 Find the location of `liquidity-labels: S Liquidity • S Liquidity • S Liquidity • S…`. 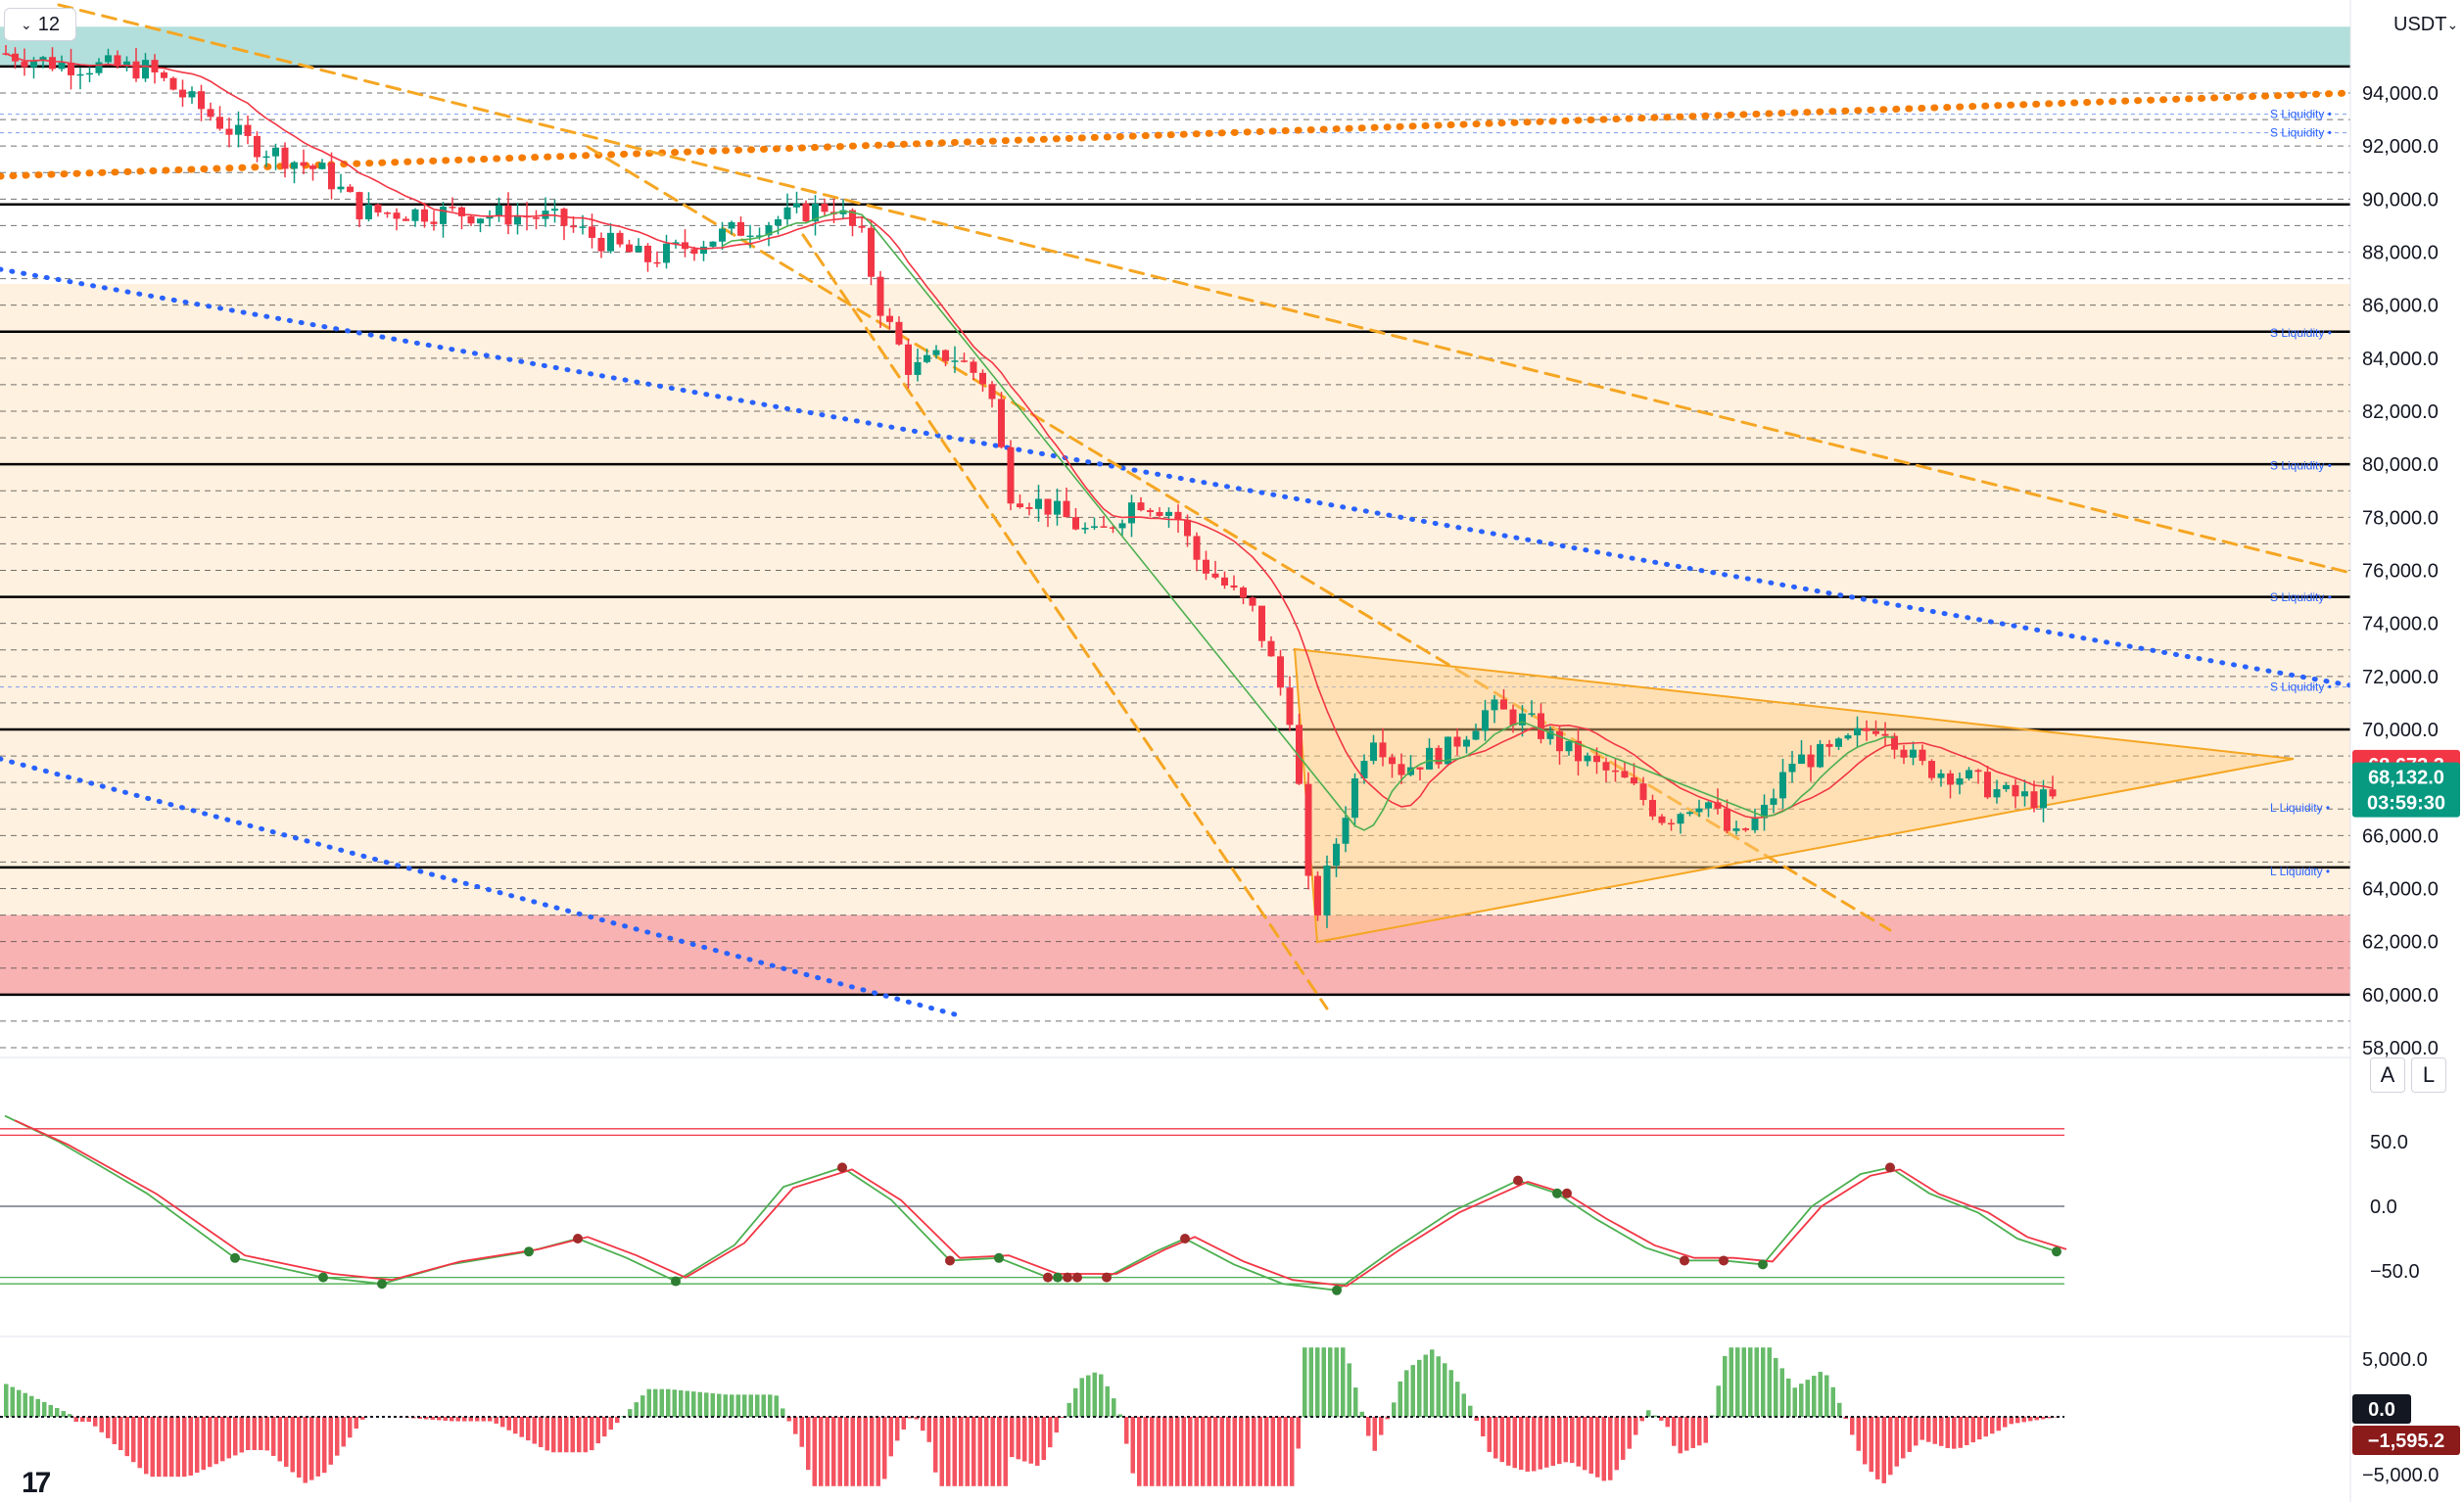

liquidity-labels: S Liquidity • S Liquidity • S Liquidity • S… is located at coordinates (2301, 493).